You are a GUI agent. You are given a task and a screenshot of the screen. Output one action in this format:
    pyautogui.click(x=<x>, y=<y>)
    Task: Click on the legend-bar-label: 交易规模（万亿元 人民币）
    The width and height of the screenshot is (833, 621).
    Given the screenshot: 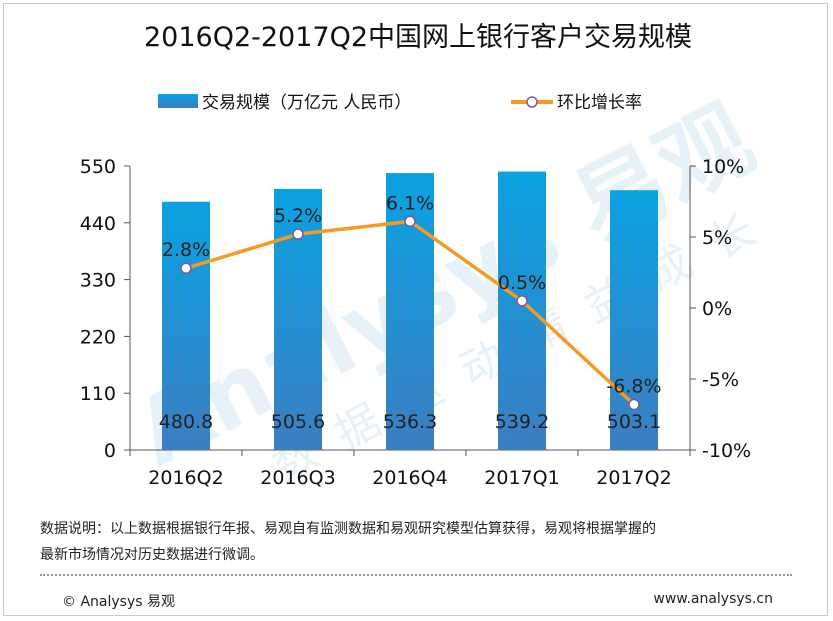 What is the action you would take?
    pyautogui.click(x=306, y=103)
    